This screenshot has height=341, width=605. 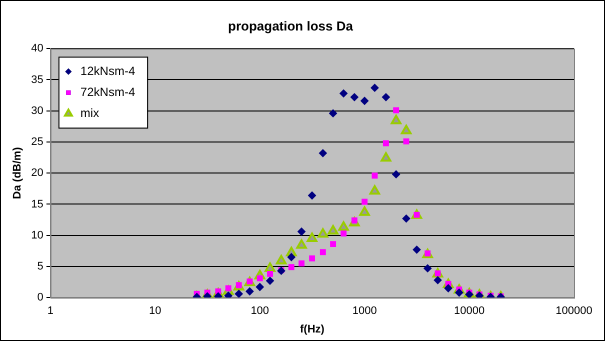 What do you see at coordinates (260, 311) in the screenshot?
I see `x-tick-label: 100` at bounding box center [260, 311].